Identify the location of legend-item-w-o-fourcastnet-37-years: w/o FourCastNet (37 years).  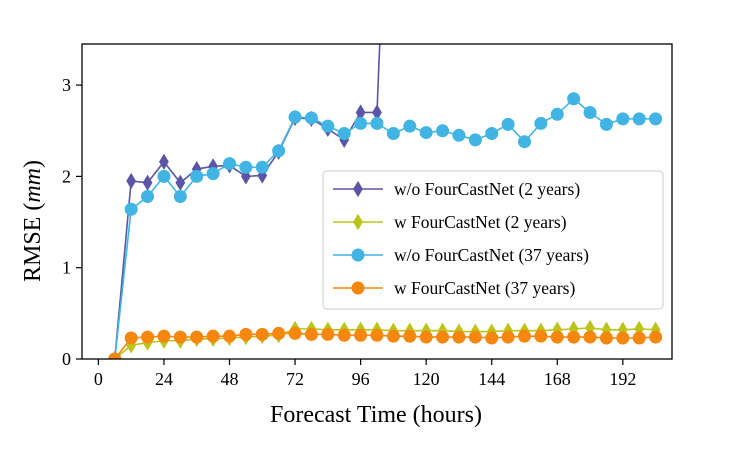
(461, 255).